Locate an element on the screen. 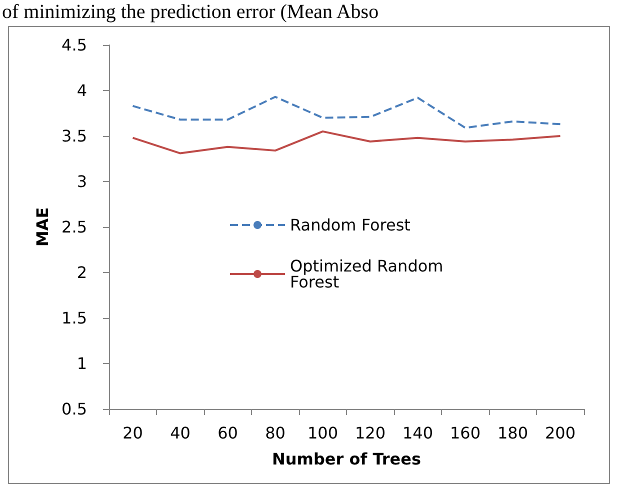 The height and width of the screenshot is (491, 620). x-tick-label: 140 is located at coordinates (418, 433).